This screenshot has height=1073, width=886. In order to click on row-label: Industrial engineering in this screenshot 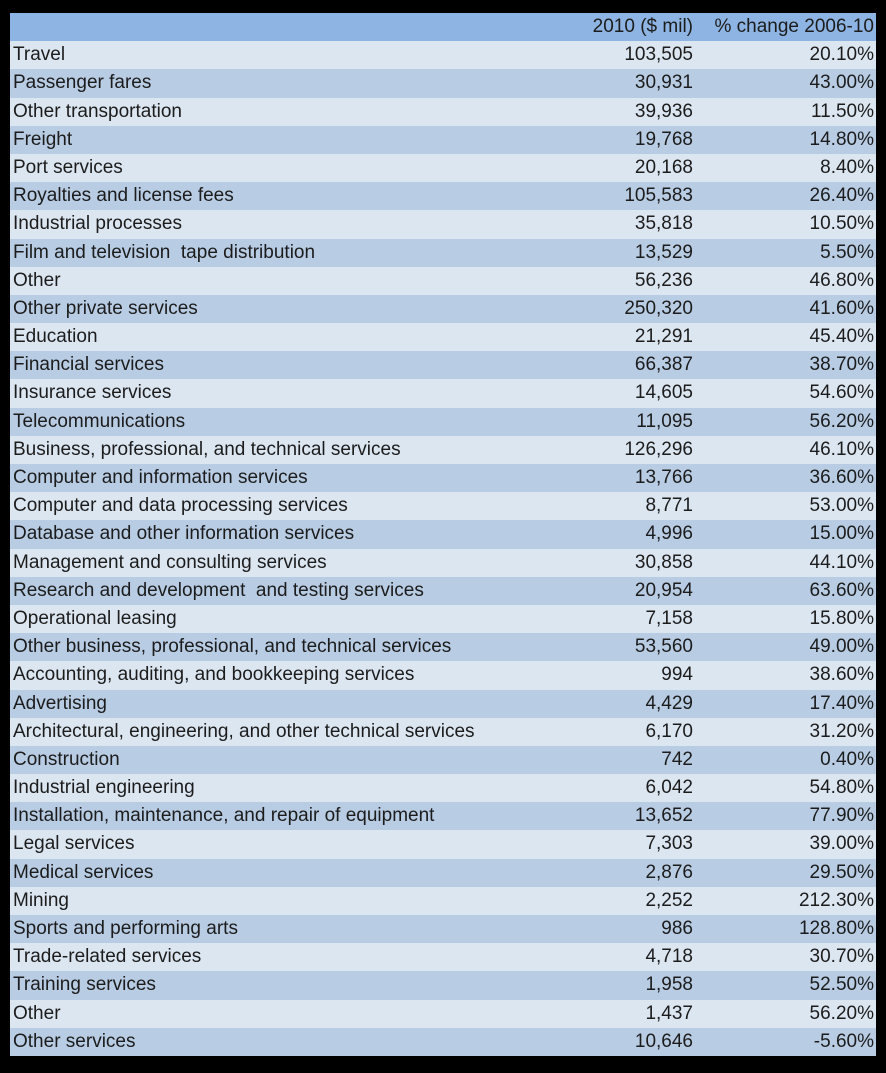, I will do `click(104, 788)`.